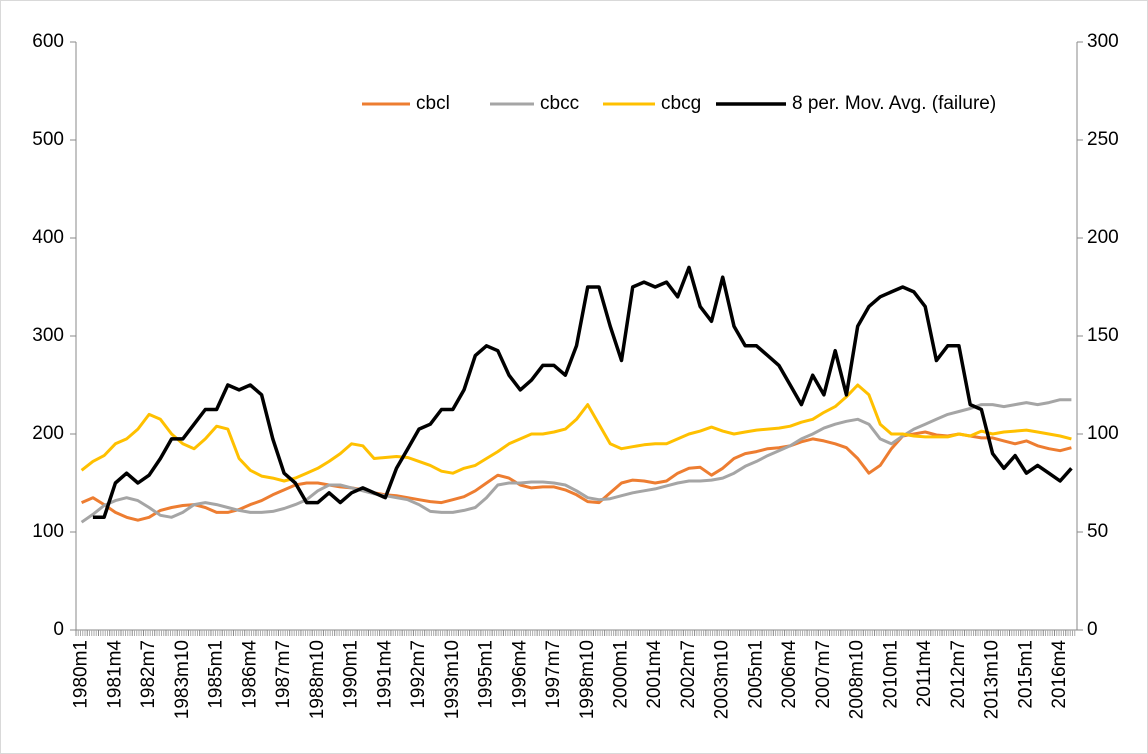  Describe the element at coordinates (81, 674) in the screenshot. I see `x-tick-label: 1980m1` at that location.